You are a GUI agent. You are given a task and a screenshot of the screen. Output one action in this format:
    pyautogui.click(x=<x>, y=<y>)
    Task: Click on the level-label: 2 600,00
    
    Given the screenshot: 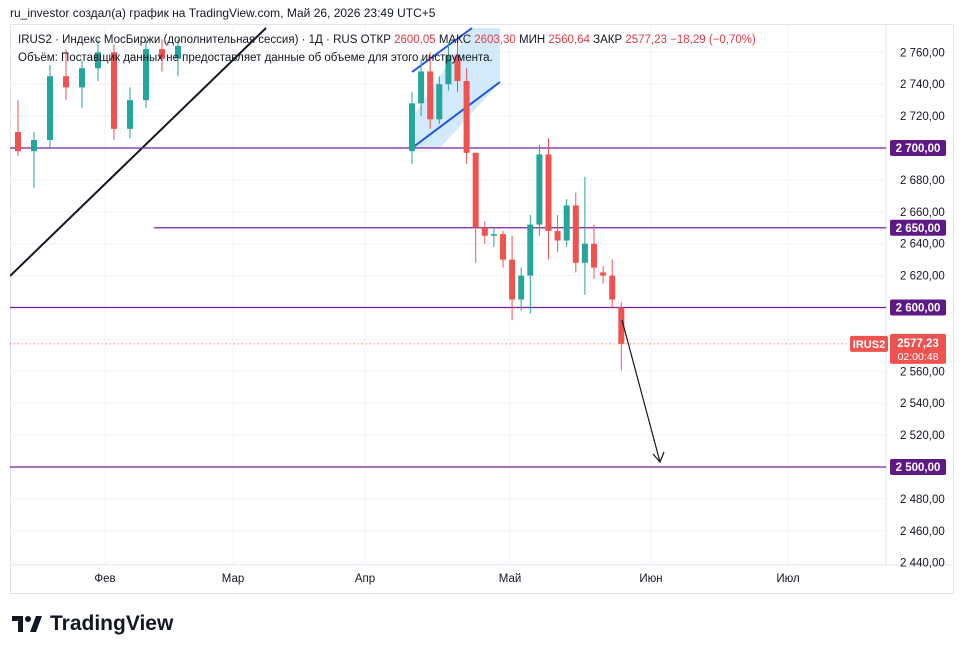 What is the action you would take?
    pyautogui.click(x=918, y=309)
    